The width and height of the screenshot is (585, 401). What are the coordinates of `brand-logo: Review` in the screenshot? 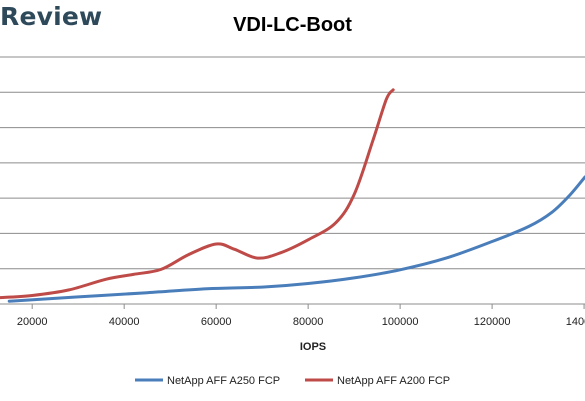 It's located at (51, 16).